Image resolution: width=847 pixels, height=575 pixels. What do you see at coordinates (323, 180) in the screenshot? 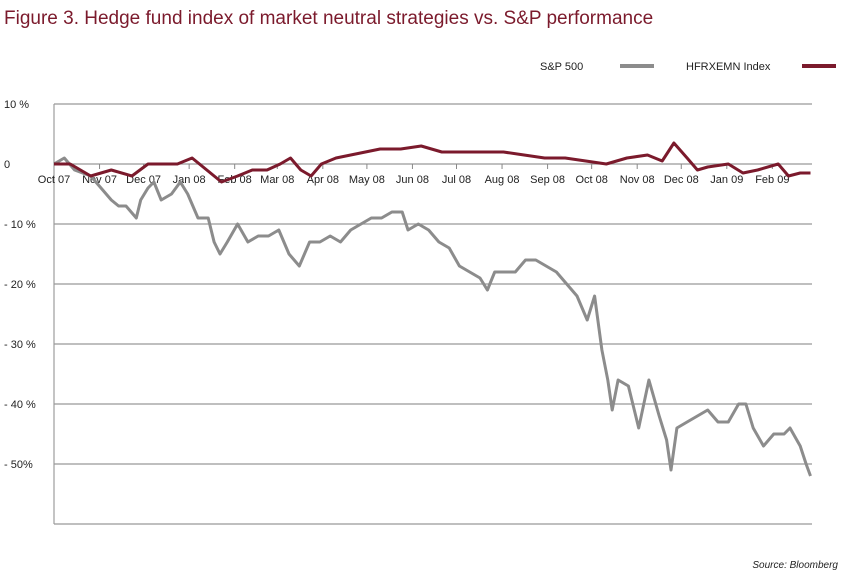
I see `x-tick-label: Apr 08` at bounding box center [323, 180].